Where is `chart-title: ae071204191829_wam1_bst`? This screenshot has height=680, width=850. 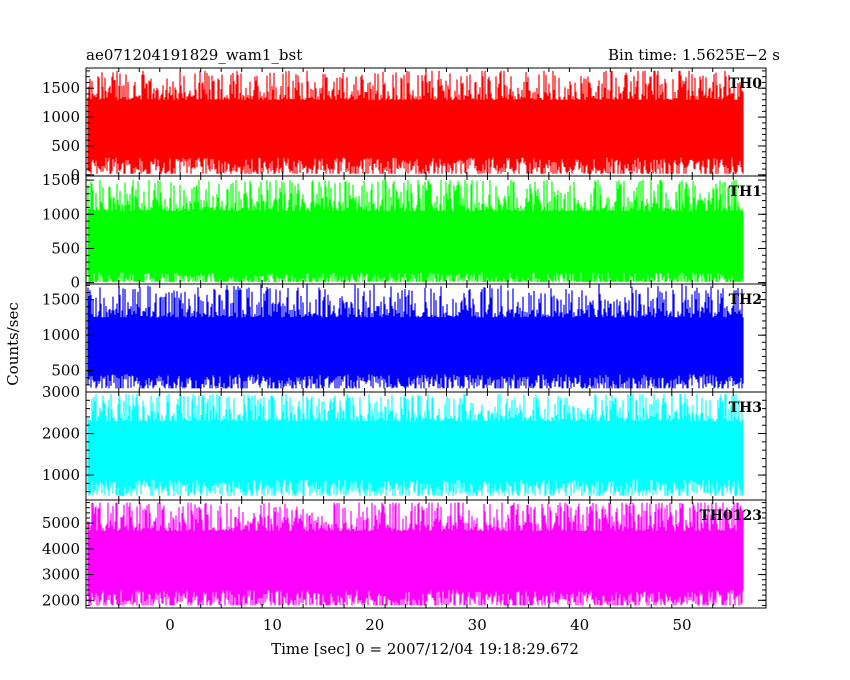 chart-title: ae071204191829_wam1_bst is located at coordinates (194, 55).